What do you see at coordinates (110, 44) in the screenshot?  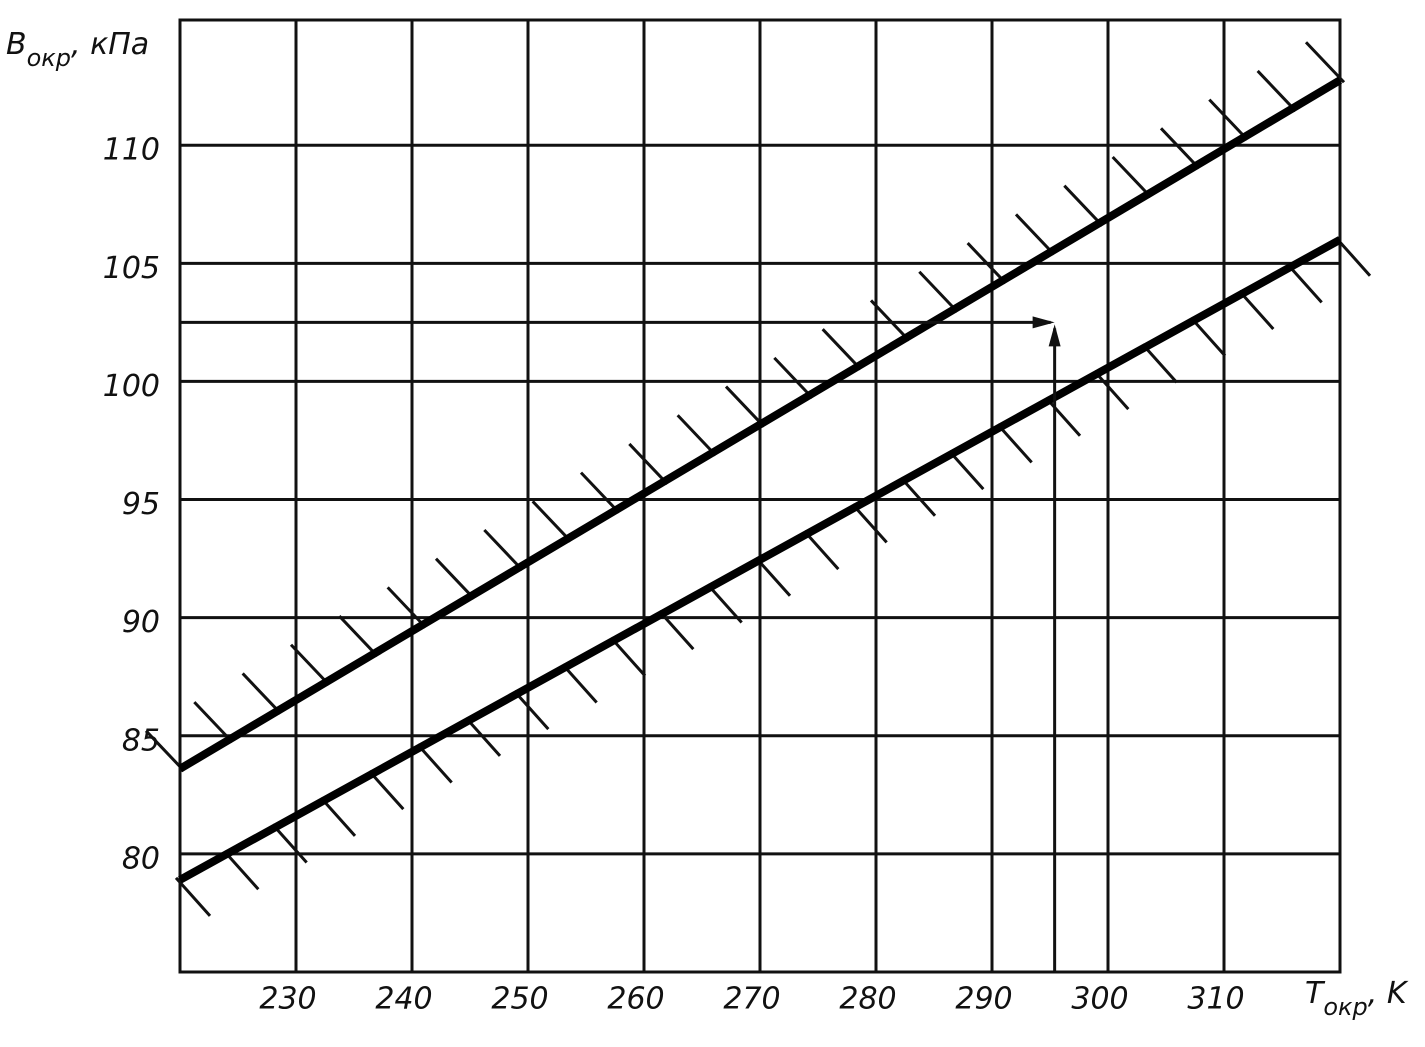 I see `y-label-unit: , кПа` at bounding box center [110, 44].